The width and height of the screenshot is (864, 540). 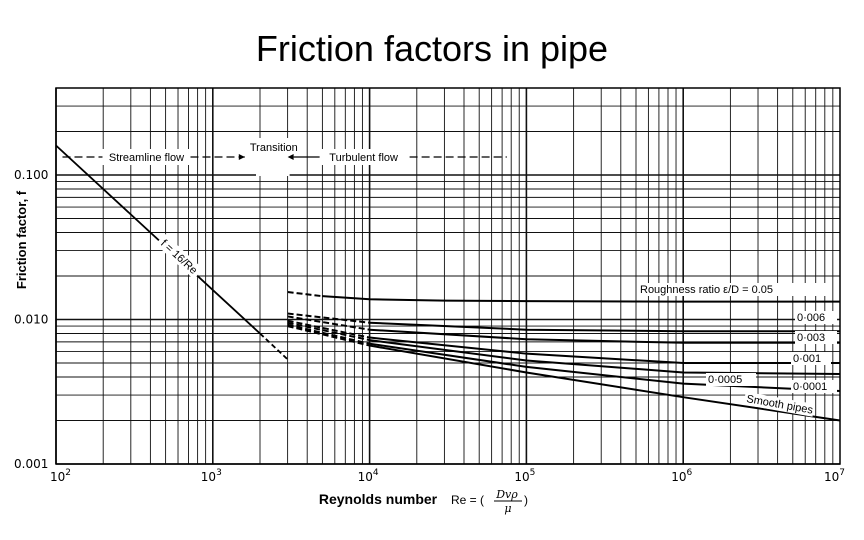 I want to click on series-label: 0·003, so click(x=811, y=338).